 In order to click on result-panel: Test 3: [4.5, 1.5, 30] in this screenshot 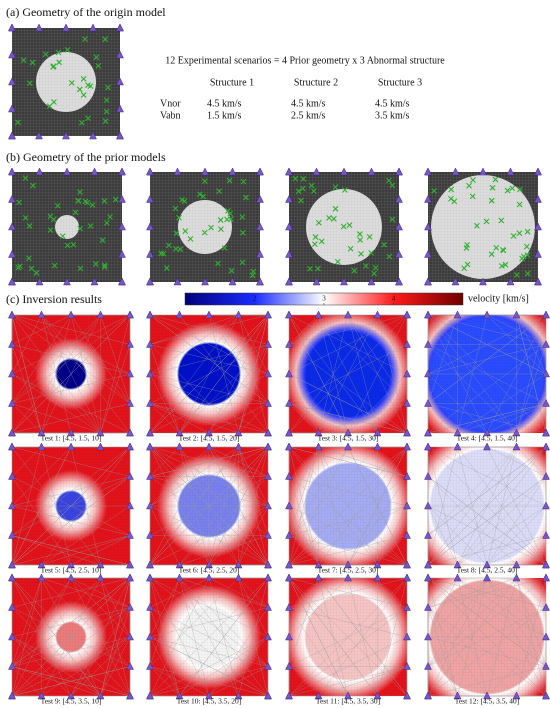, I will do `click(348, 376)`.